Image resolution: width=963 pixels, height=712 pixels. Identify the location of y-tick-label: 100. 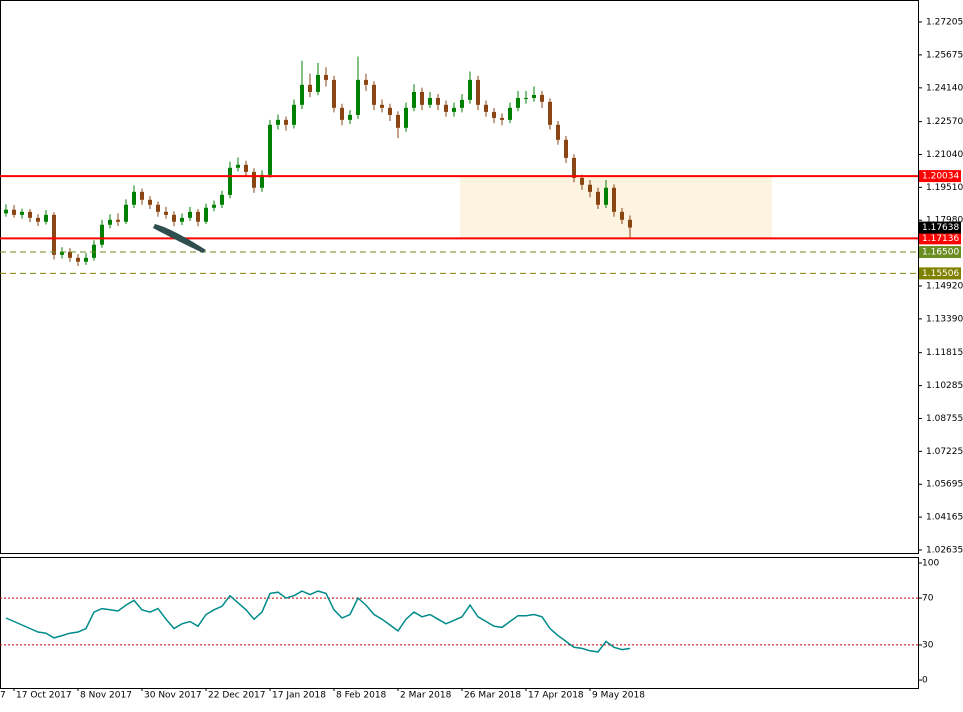
(930, 563).